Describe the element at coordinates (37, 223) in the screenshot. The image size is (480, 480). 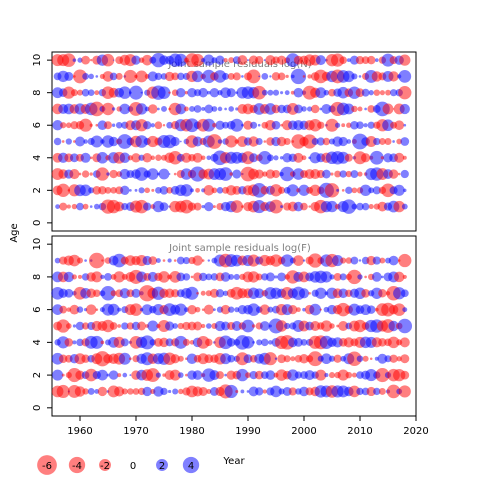
I see `y-tick-label: 0` at that location.